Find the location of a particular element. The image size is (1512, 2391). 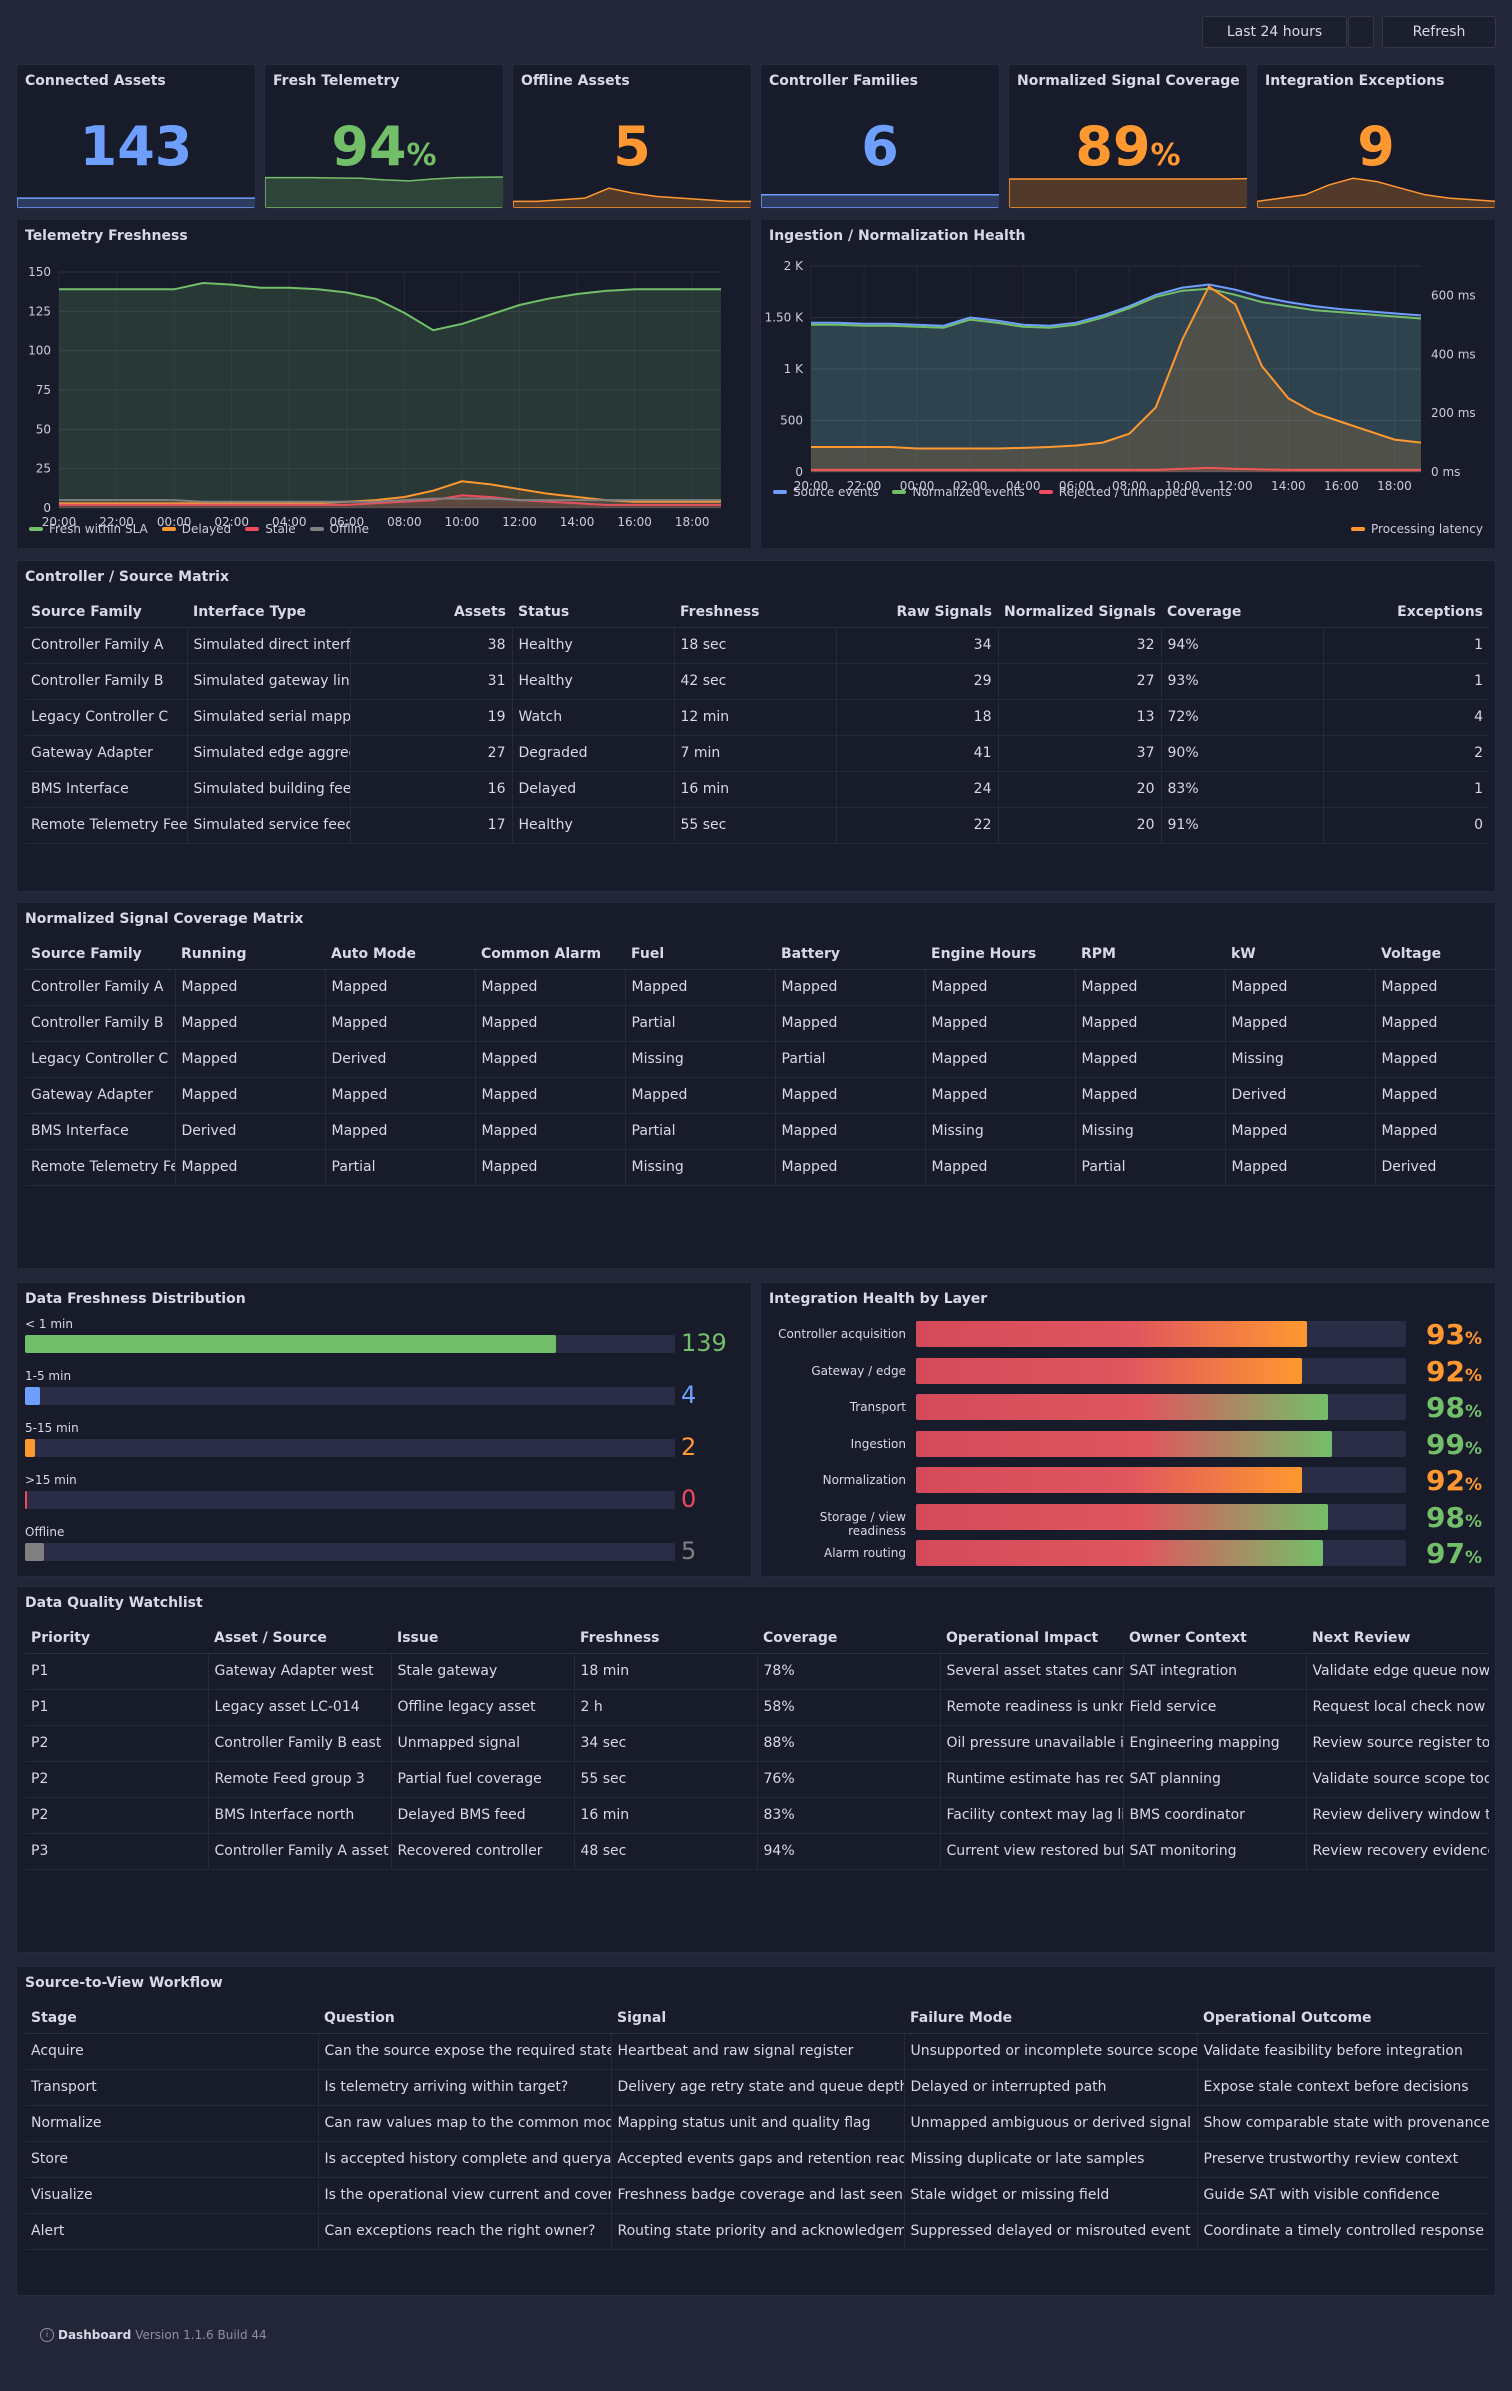

column-header: Owner Context is located at coordinates (1214, 1638).